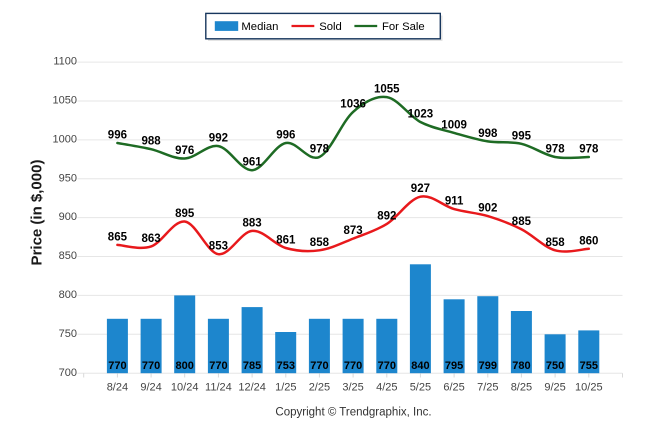 This screenshot has width=646, height=439. What do you see at coordinates (65, 140) in the screenshot?
I see `svg-text: 1000` at bounding box center [65, 140].